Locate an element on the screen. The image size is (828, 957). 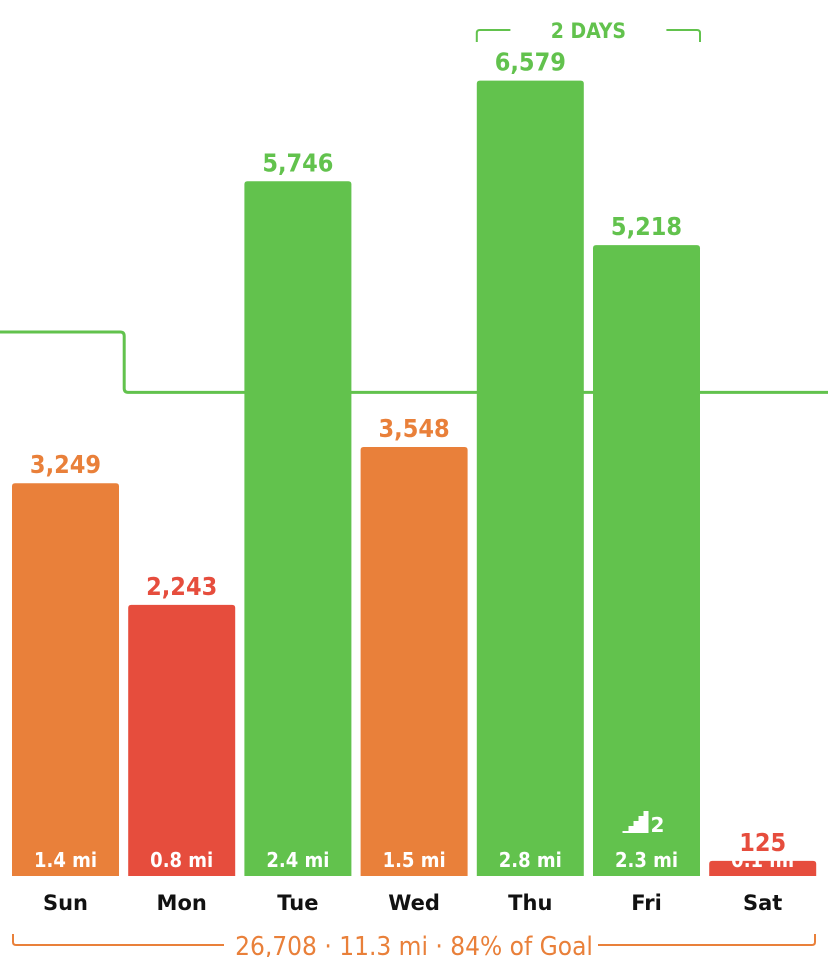
bar-distance-label: 0.8 mi is located at coordinates (181, 860).